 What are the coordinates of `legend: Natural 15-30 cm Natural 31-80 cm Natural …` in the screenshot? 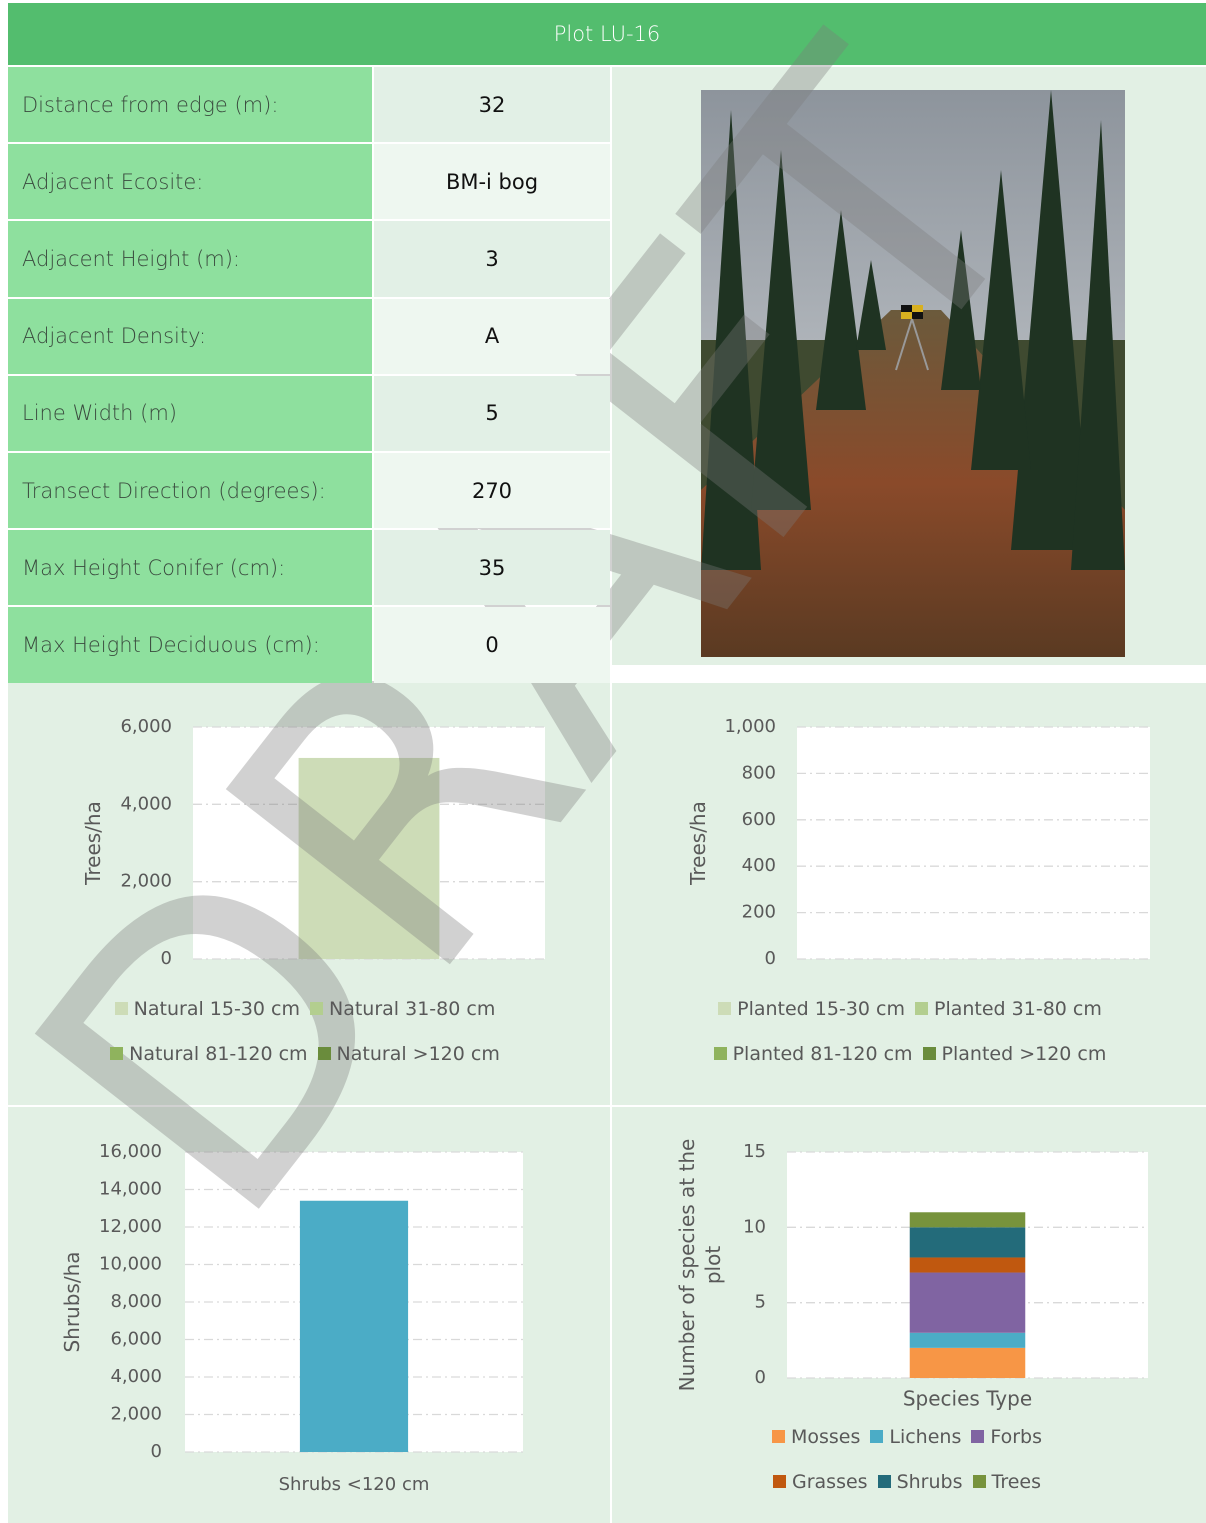 It's located at (305, 1031).